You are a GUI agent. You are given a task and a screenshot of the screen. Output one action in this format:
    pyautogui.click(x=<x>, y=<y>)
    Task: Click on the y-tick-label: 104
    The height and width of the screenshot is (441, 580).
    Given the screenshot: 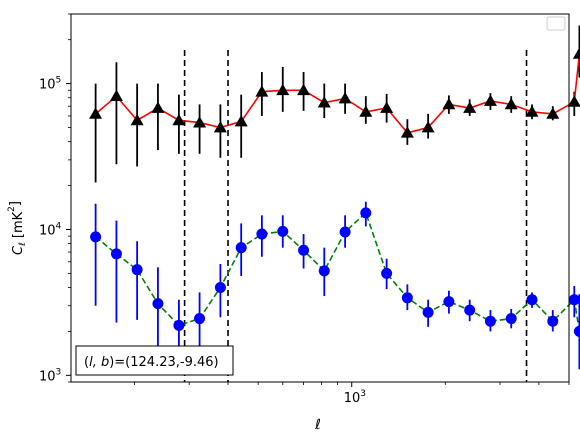 What is the action you would take?
    pyautogui.click(x=50, y=229)
    